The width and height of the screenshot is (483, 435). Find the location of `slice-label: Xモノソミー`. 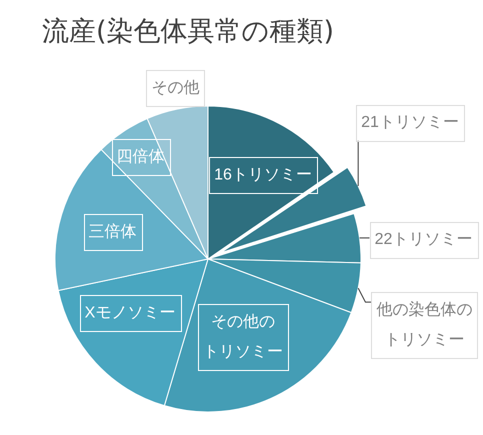

slice-label: Xモノソミー is located at coordinates (130, 313).